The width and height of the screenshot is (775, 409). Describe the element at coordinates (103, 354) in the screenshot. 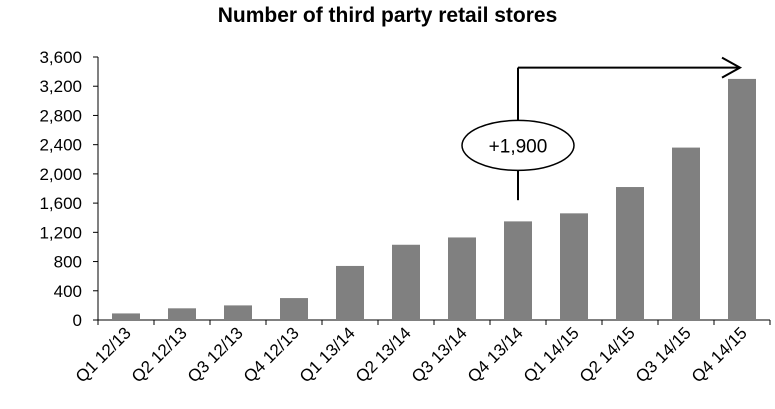

I see `x-tick-label: Q1 12/13` at that location.